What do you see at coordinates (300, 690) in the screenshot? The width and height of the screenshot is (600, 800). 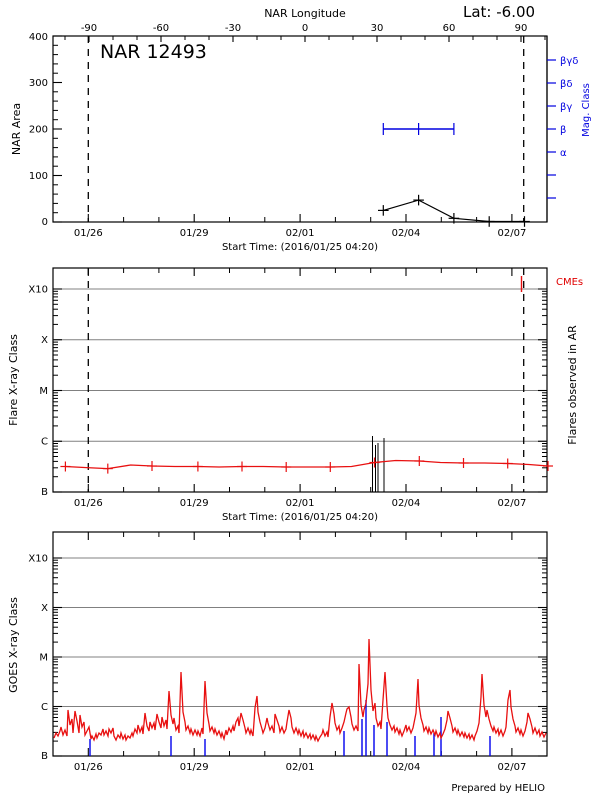 I see `goes-xray-flux-series` at bounding box center [300, 690].